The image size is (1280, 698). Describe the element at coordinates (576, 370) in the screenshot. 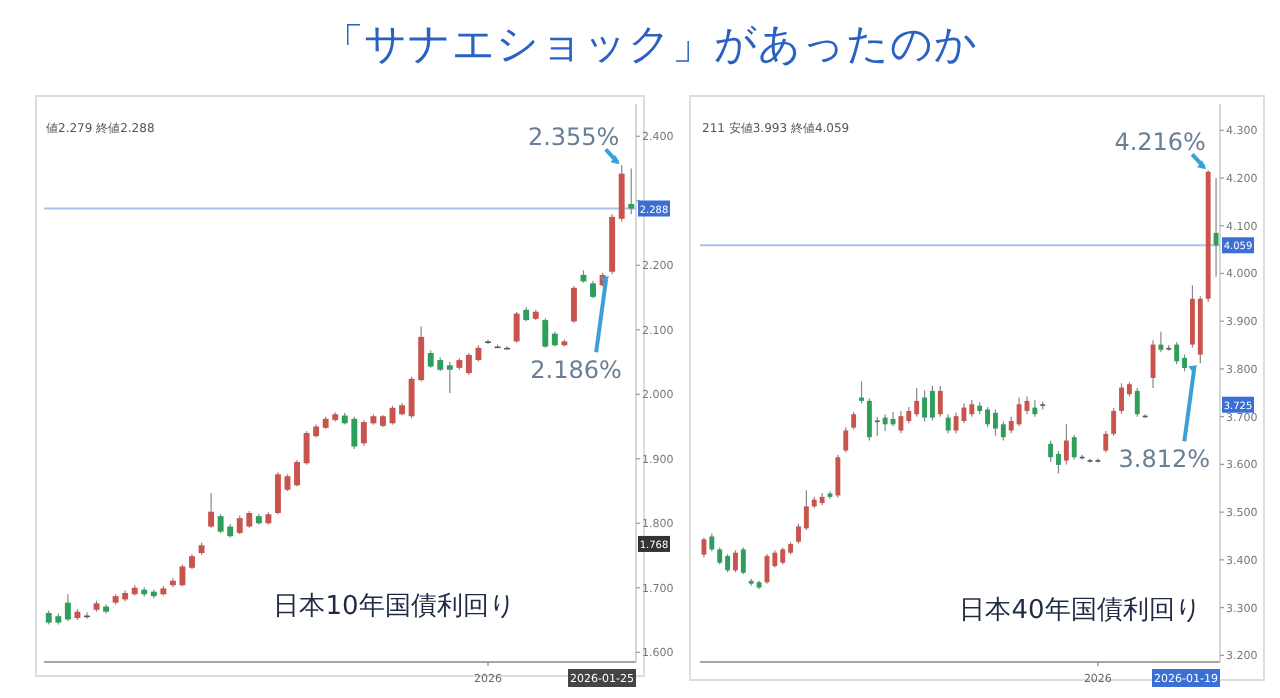

I see `annotation: 2.186%` at that location.